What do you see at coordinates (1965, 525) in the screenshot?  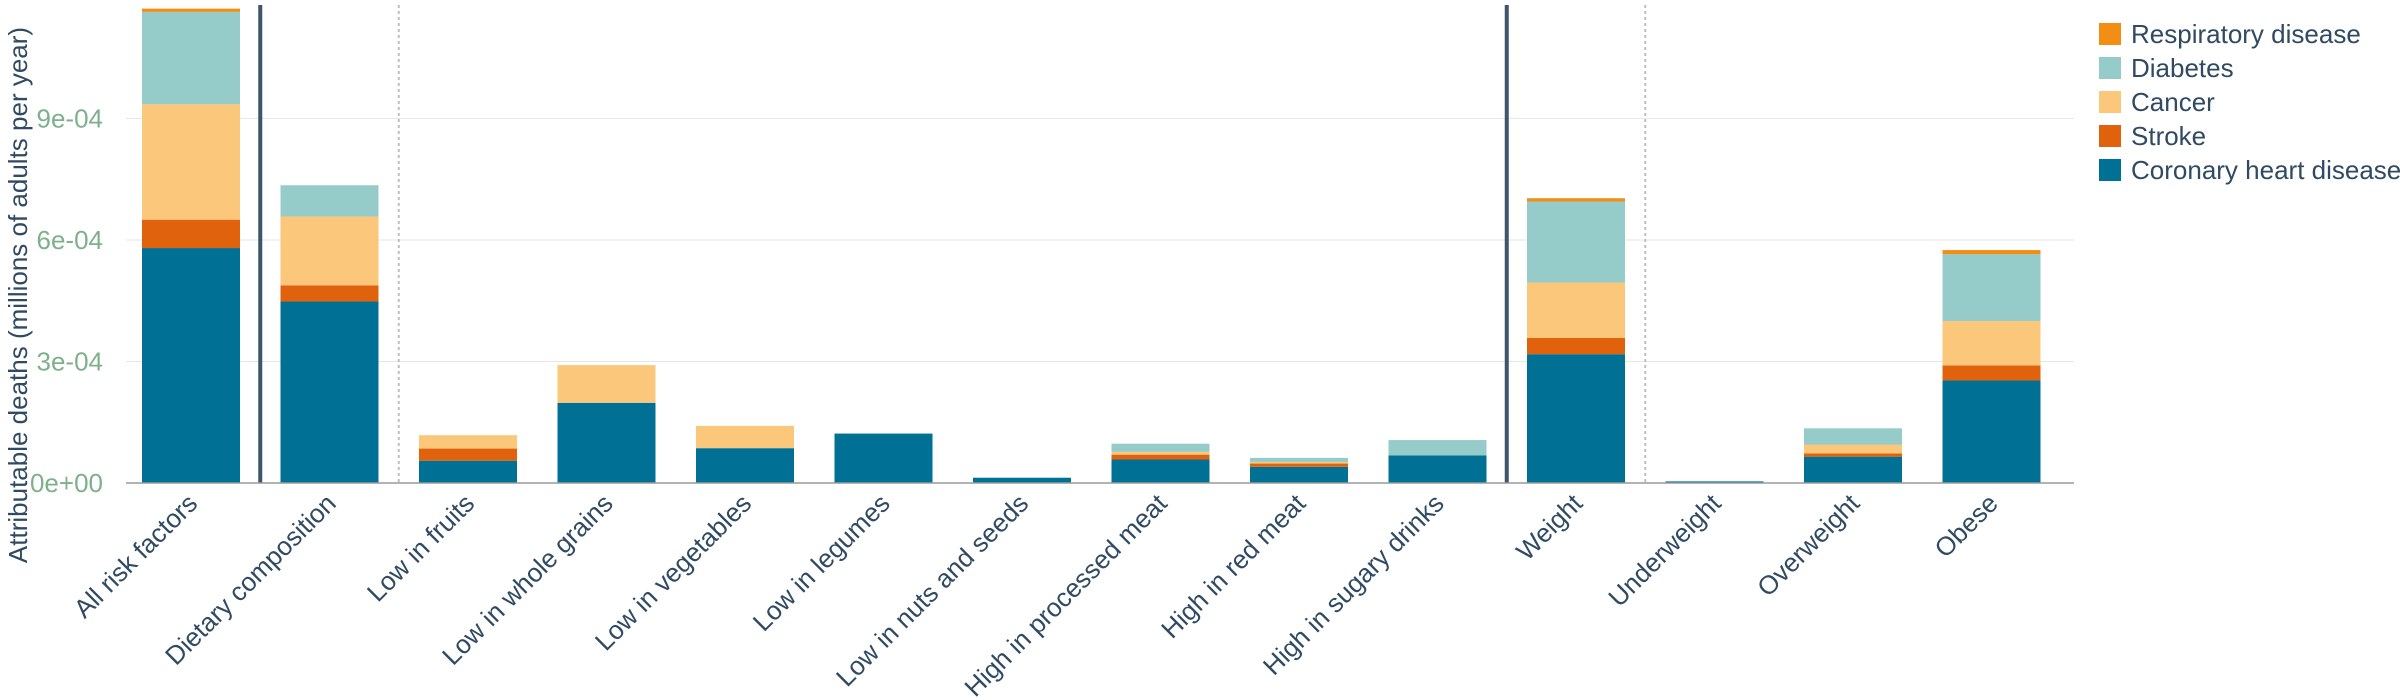 I see `x-tick-label: Obese` at bounding box center [1965, 525].